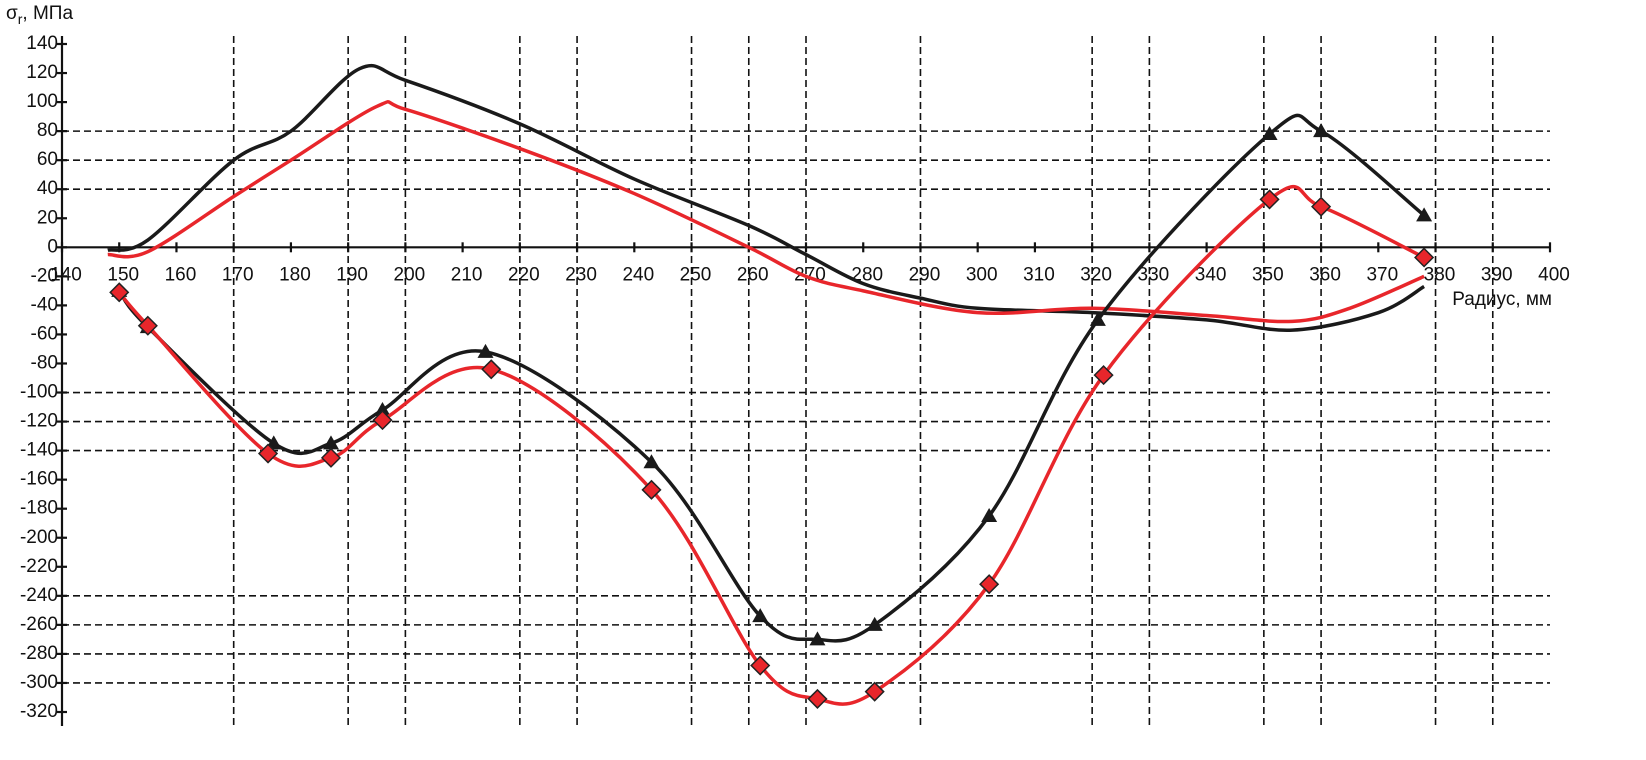 Image resolution: width=1646 pixels, height=760 pixels. Describe the element at coordinates (753, 274) in the screenshot. I see `x-tick-label: 260` at that location.